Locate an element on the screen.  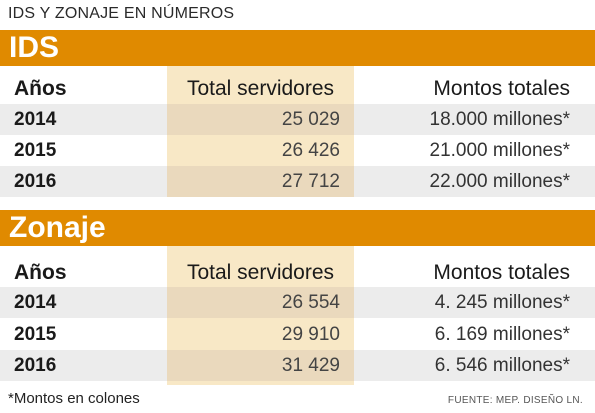
zonaje-header-total-servidores: Total servidores is located at coordinates (260, 272).